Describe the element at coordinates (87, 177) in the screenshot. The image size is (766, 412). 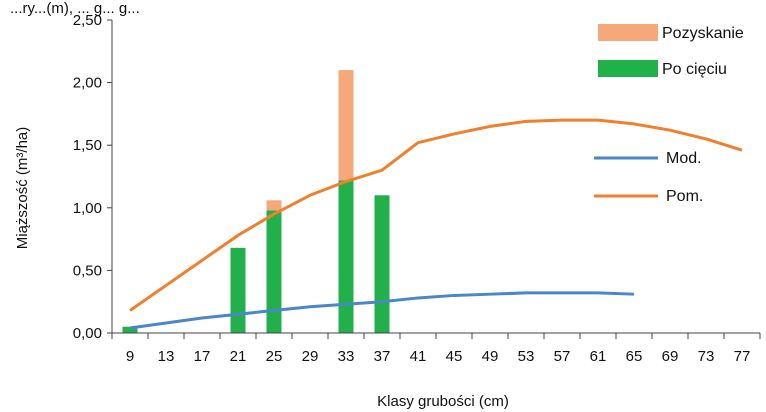
I see `y-tick-labels: 0,00 0,50 1,00 1,50 2,00 2,50` at that location.